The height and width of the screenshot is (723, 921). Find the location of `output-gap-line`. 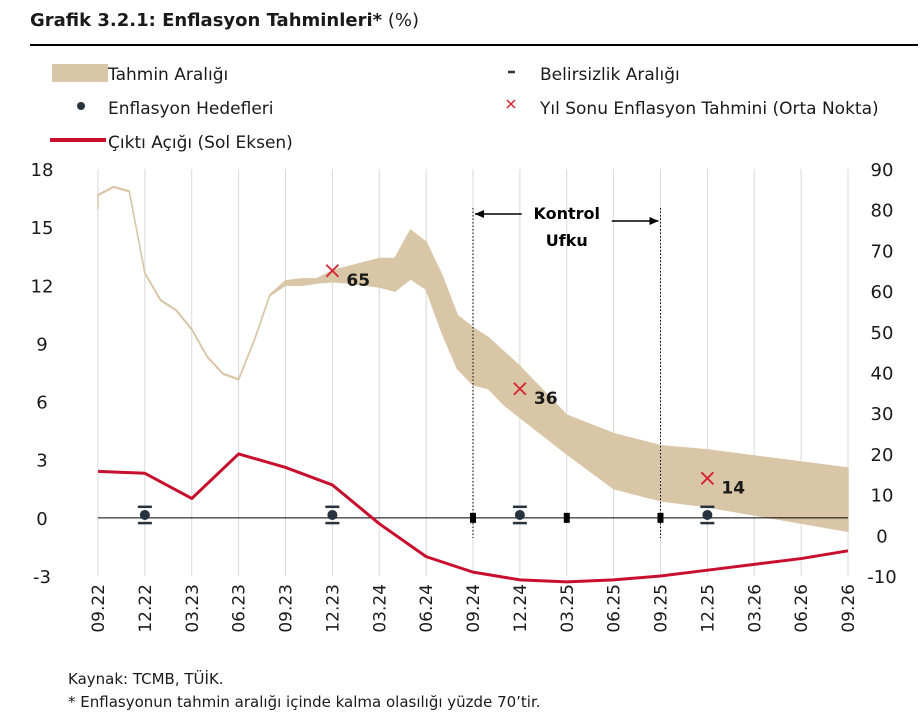

output-gap-line is located at coordinates (473, 518).